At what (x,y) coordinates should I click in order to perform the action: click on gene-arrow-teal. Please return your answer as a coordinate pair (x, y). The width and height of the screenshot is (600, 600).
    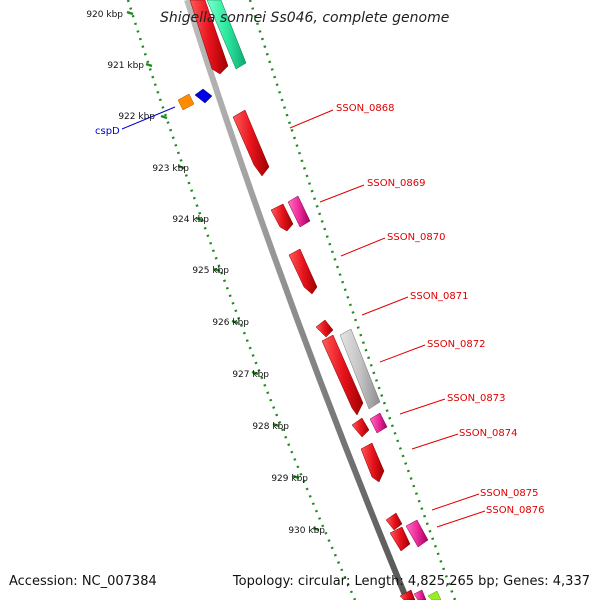
    Looking at the image, I should click on (226, 35).